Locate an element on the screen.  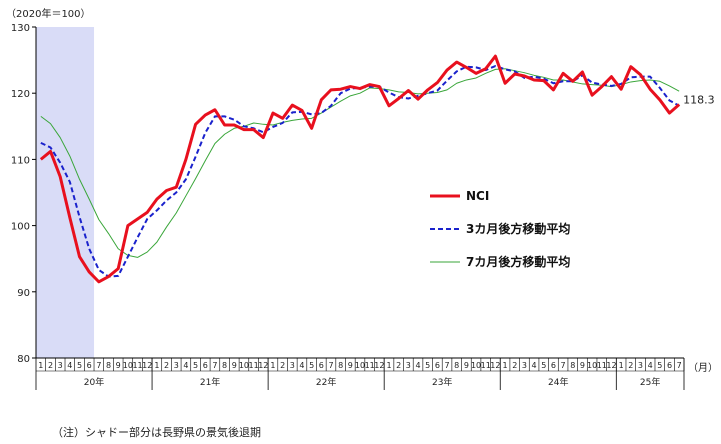
y-tick-label: 90 is located at coordinates (23, 293).